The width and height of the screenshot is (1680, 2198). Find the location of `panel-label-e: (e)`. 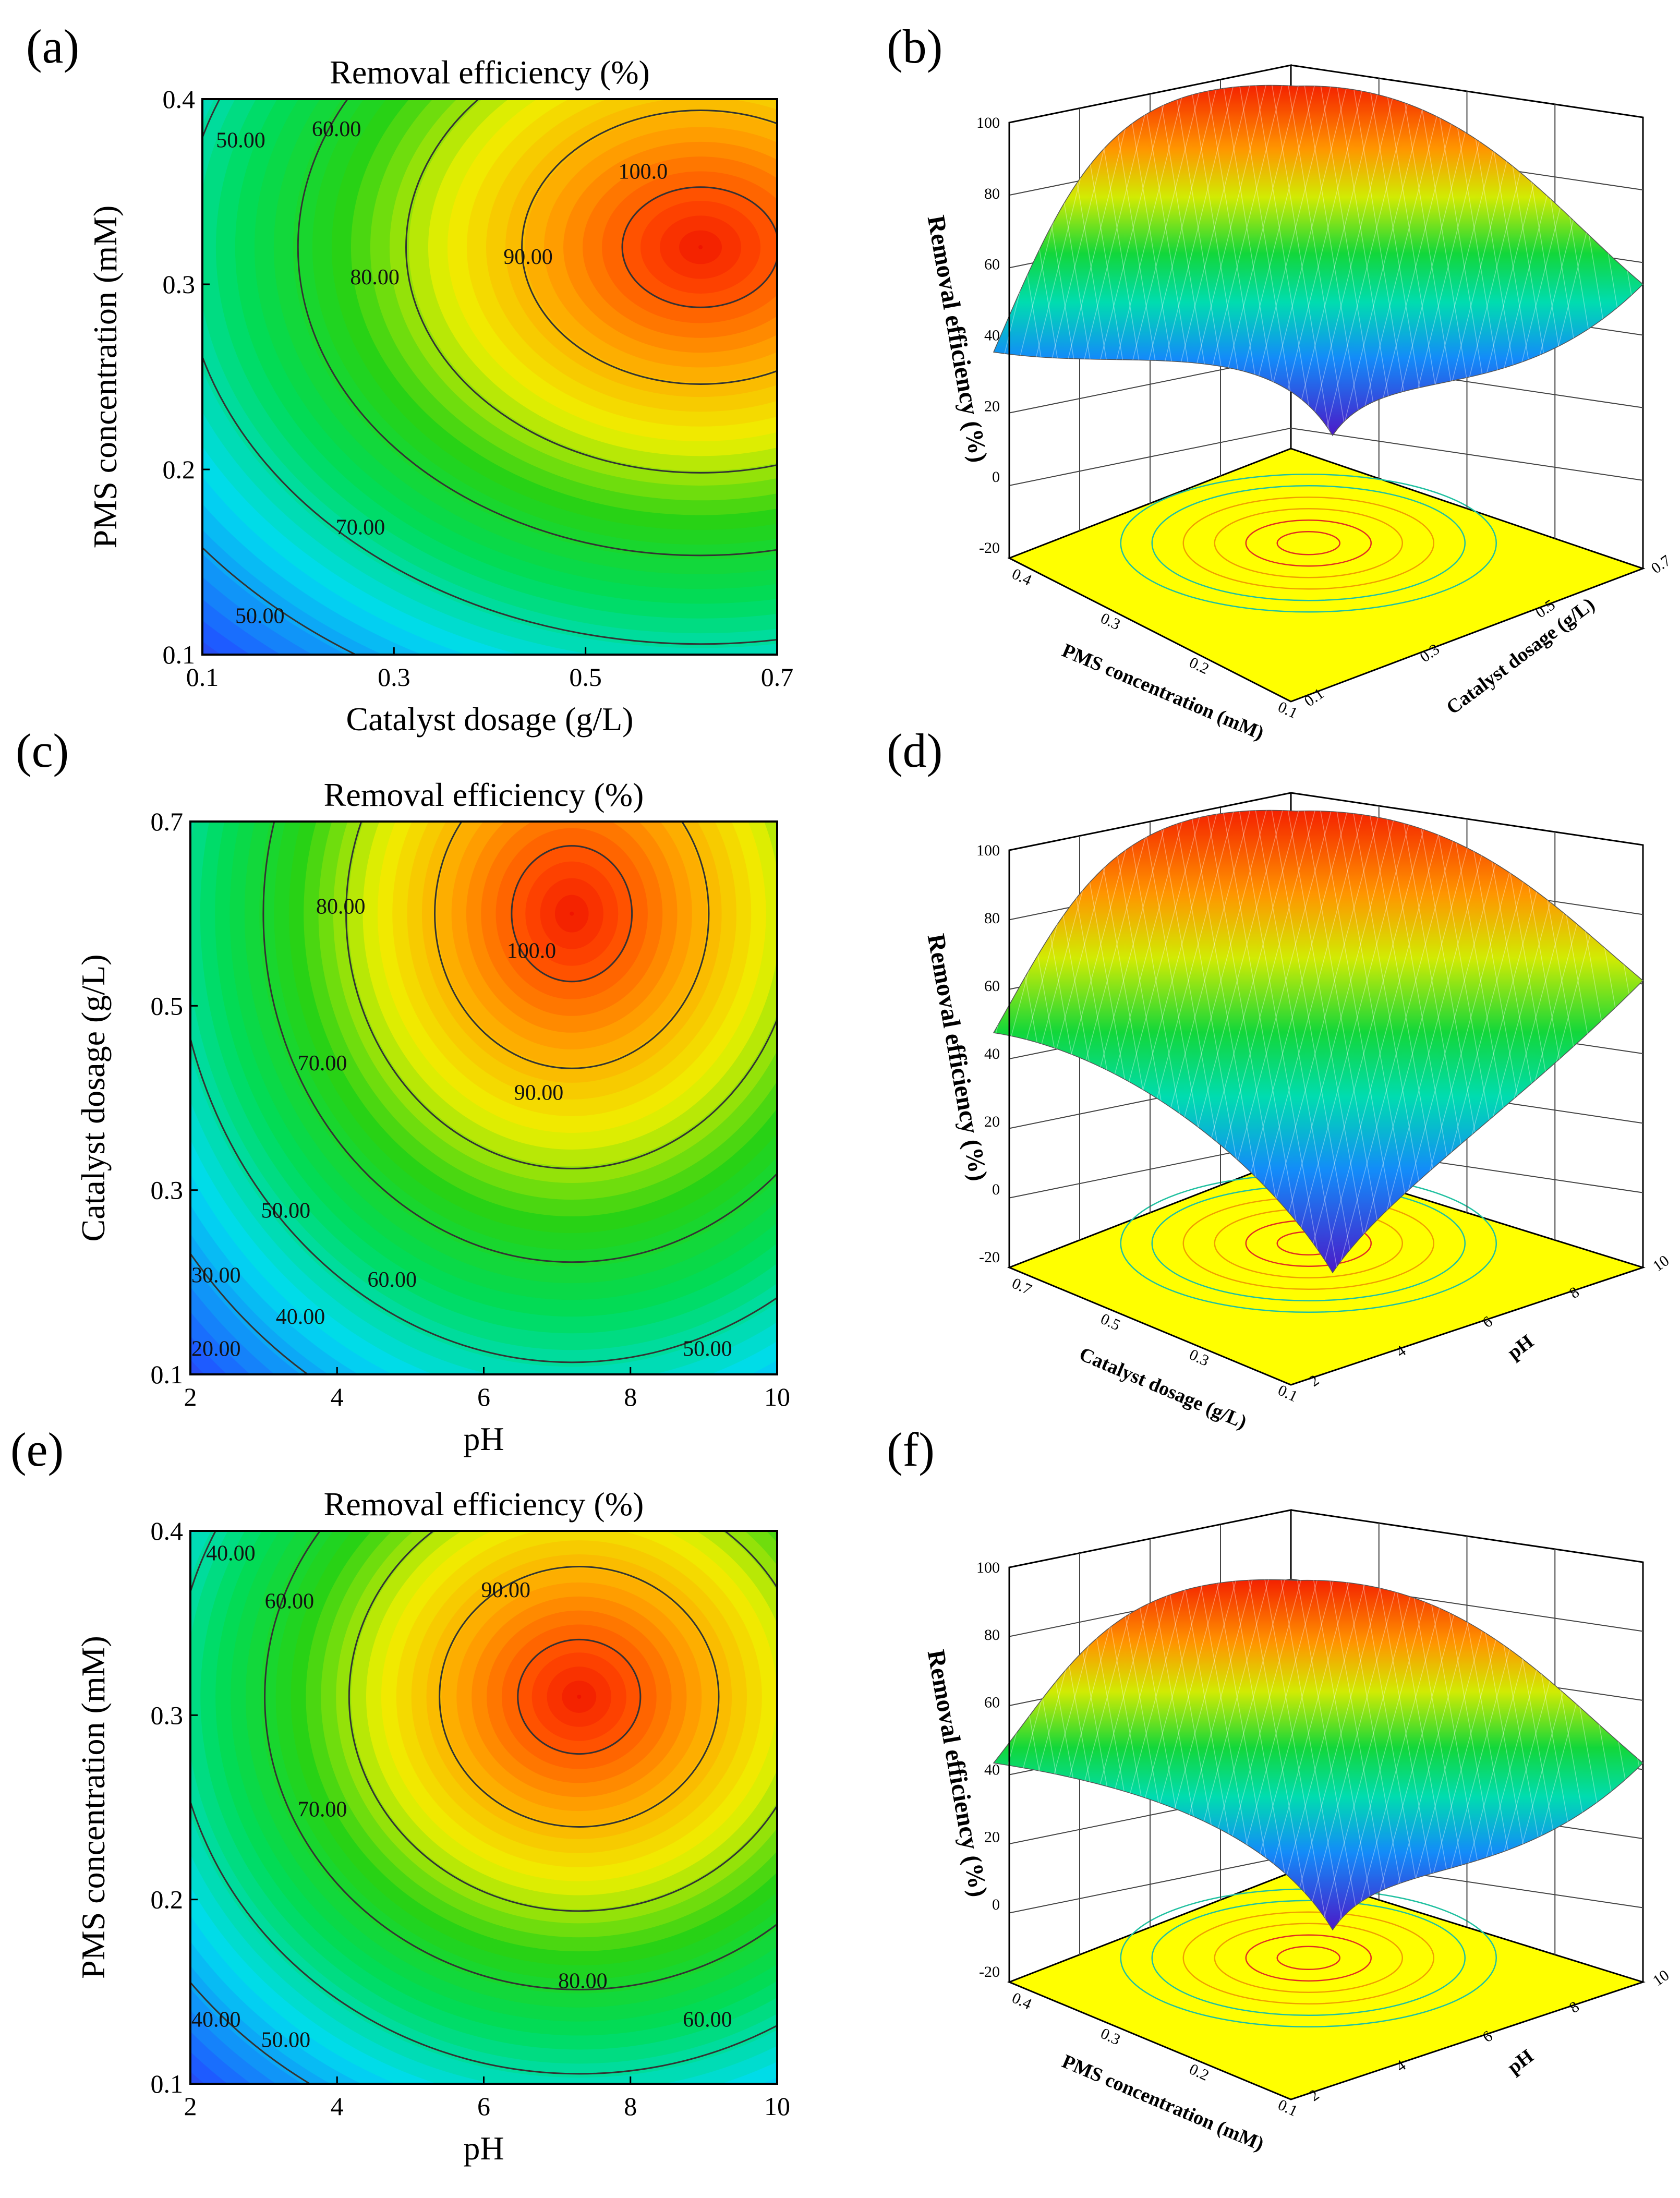

panel-label-e: (e) is located at coordinates (37, 1449).